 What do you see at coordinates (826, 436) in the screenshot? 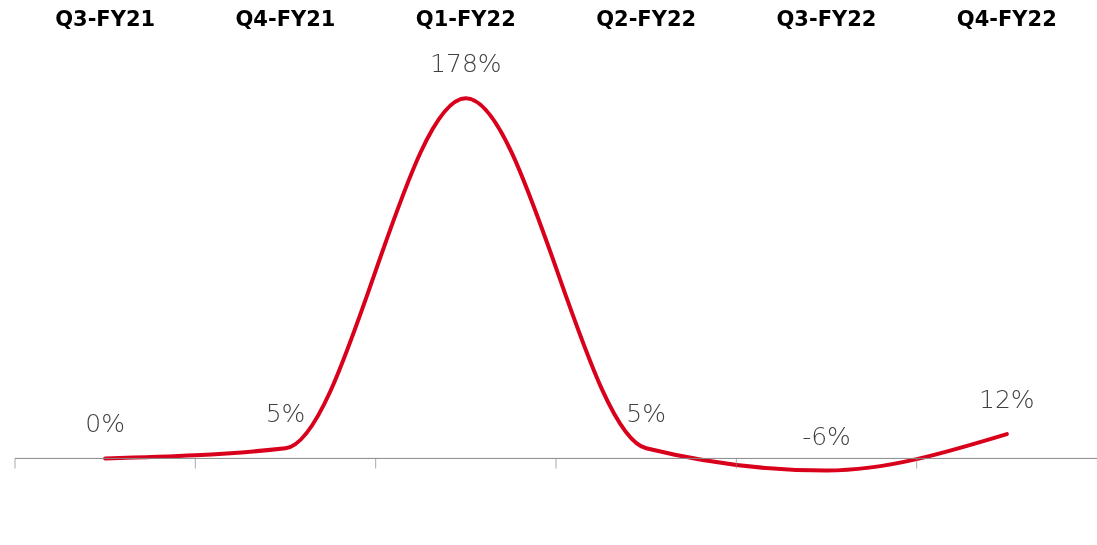
I see `data-label: -6%` at bounding box center [826, 436].